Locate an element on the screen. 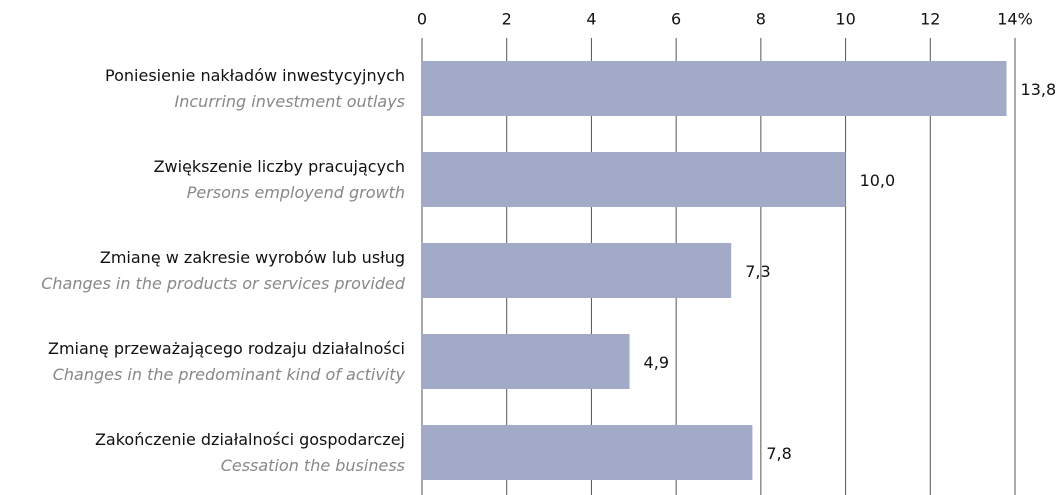 The width and height of the screenshot is (1061, 495). category-label: Zmianę w zakresie wyrobów lub usług is located at coordinates (252, 257).